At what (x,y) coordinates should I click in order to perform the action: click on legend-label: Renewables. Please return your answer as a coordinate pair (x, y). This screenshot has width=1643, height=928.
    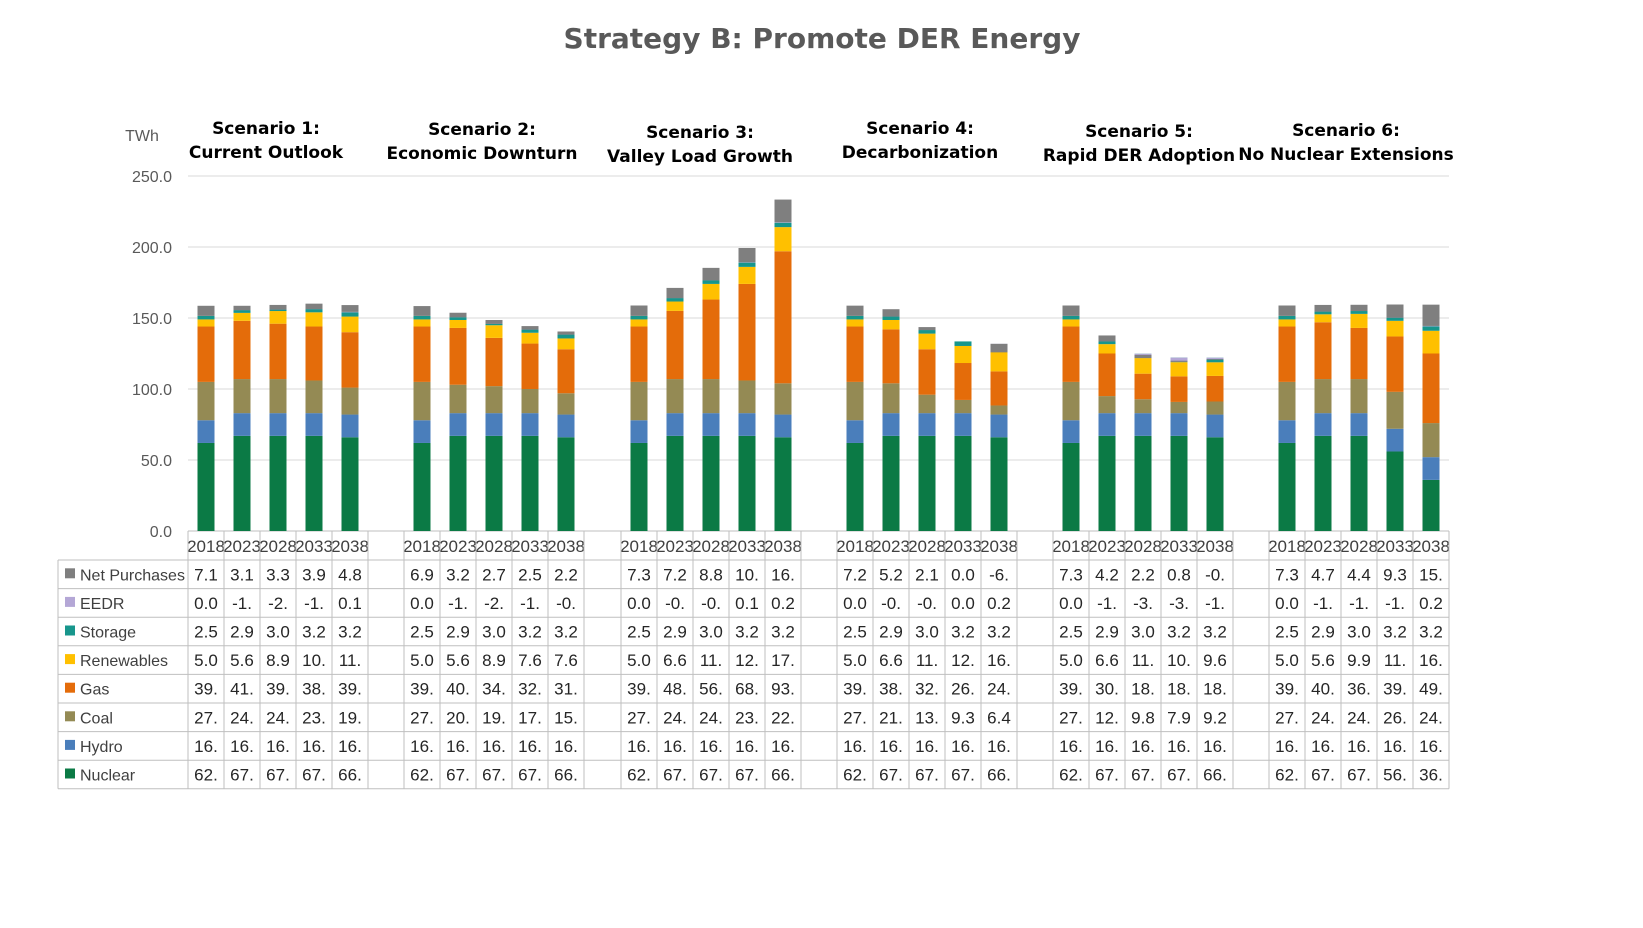
    Looking at the image, I should click on (124, 661).